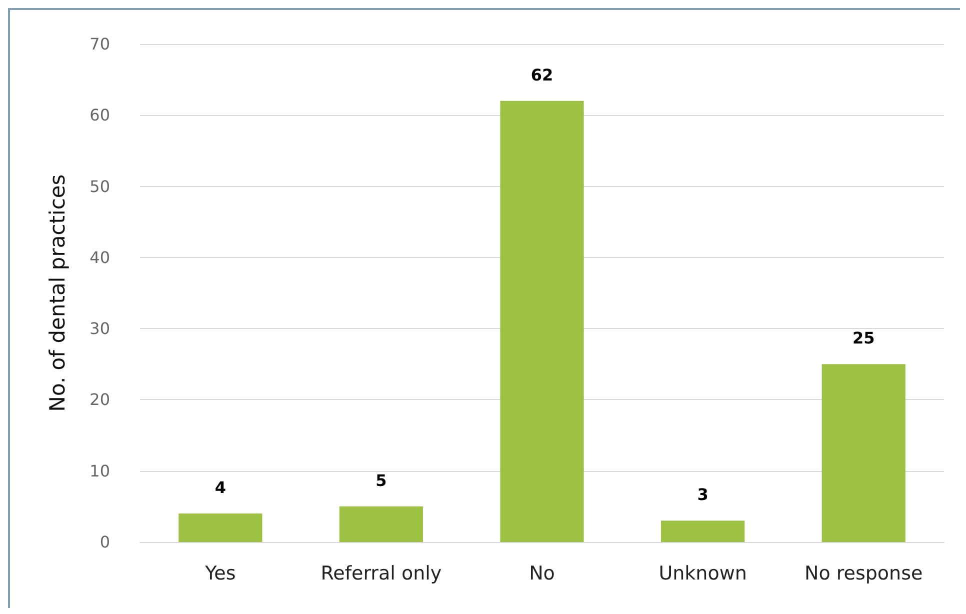 Image resolution: width=966 pixels, height=614 pixels. Describe the element at coordinates (381, 480) in the screenshot. I see `data-label: 5` at that location.